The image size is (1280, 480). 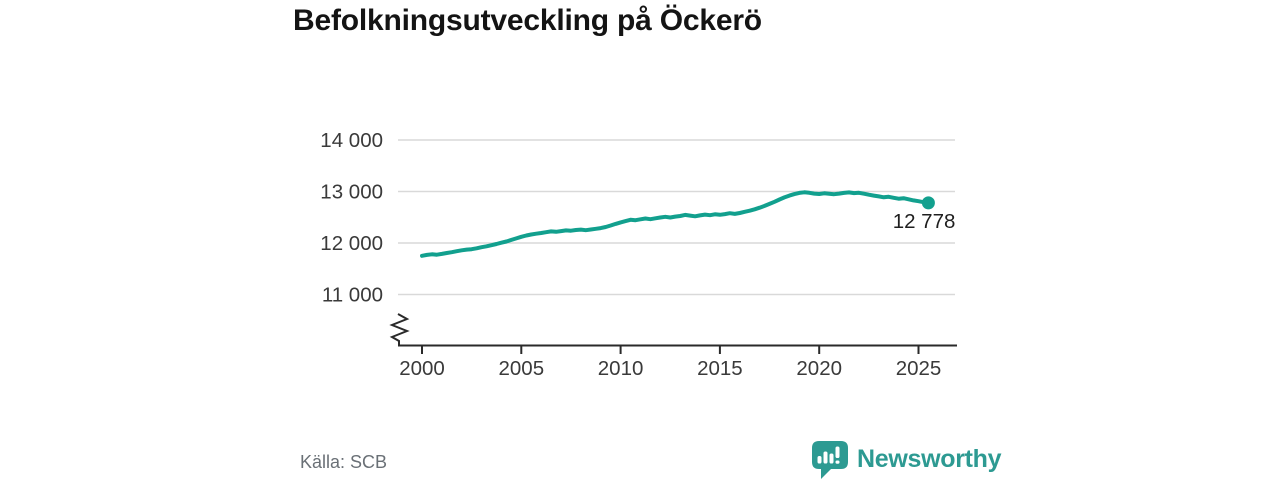 I want to click on newsworthy-wordmark: Newsworthy, so click(x=929, y=459).